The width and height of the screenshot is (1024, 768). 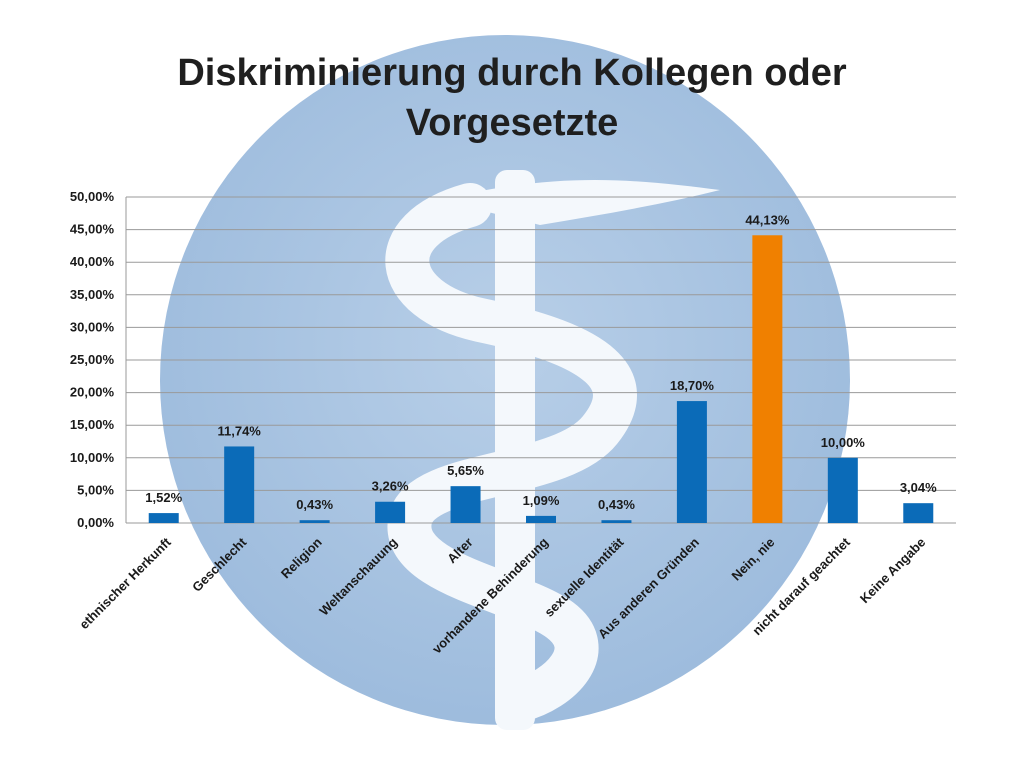 What do you see at coordinates (92, 229) in the screenshot?
I see `y-tick-label: 45,00%` at bounding box center [92, 229].